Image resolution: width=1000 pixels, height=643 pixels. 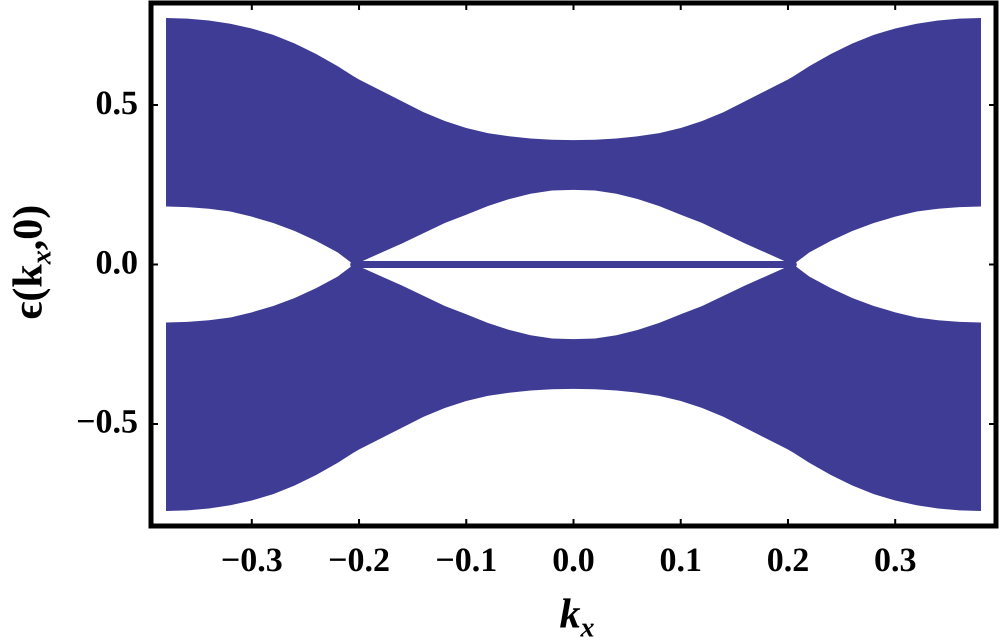 I want to click on x-tick-label: 0.1, so click(x=680, y=561).